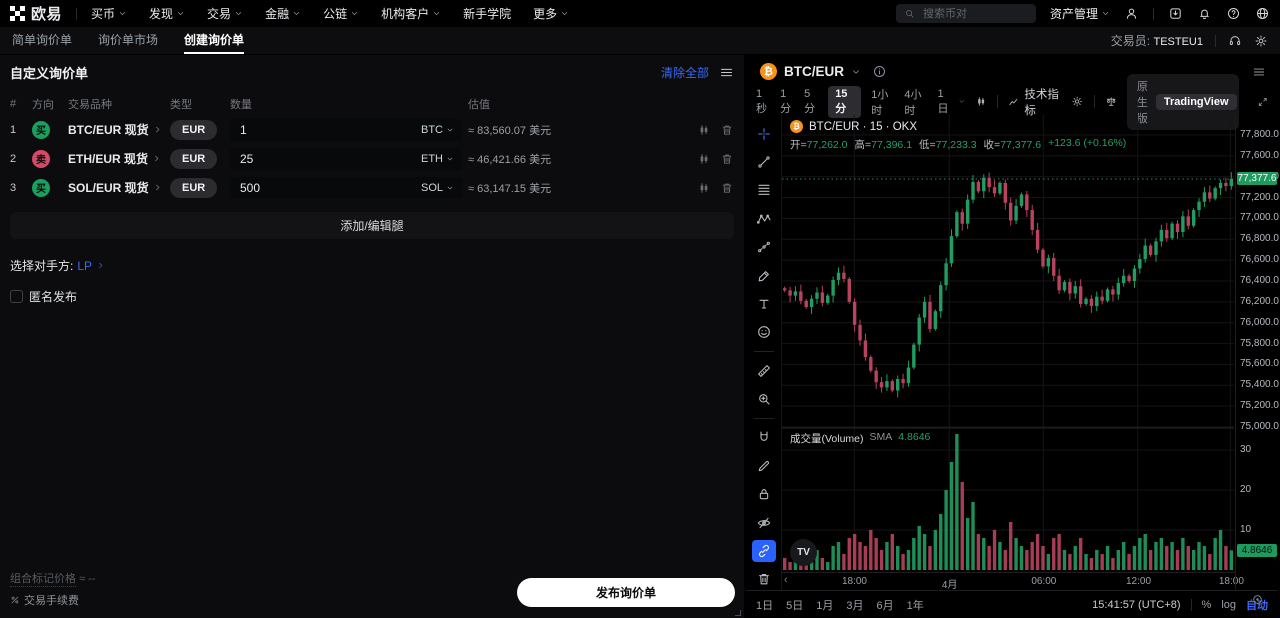 The height and width of the screenshot is (618, 1280). I want to click on xabcd-pattern-tool, so click(764, 218).